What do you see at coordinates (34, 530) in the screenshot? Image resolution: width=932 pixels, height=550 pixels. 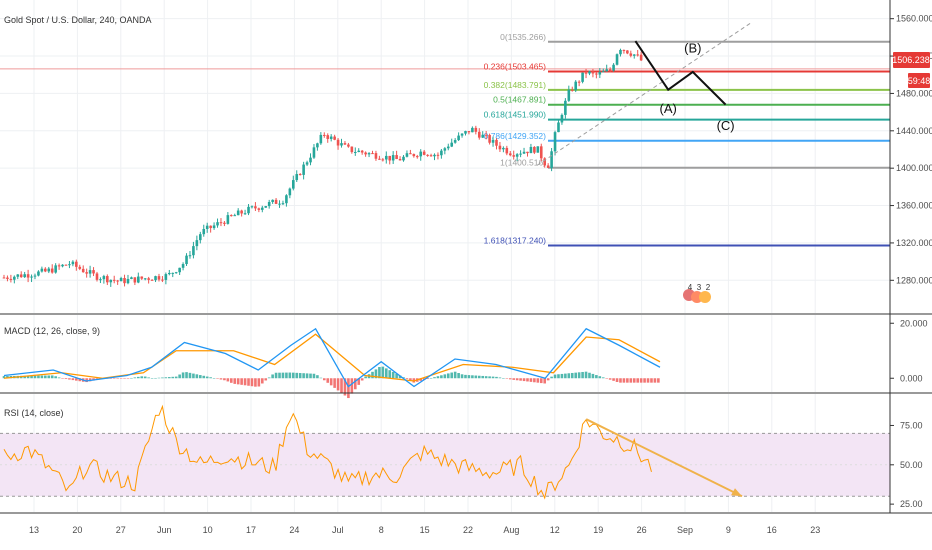 I see `time-tick-label: 13` at bounding box center [34, 530].